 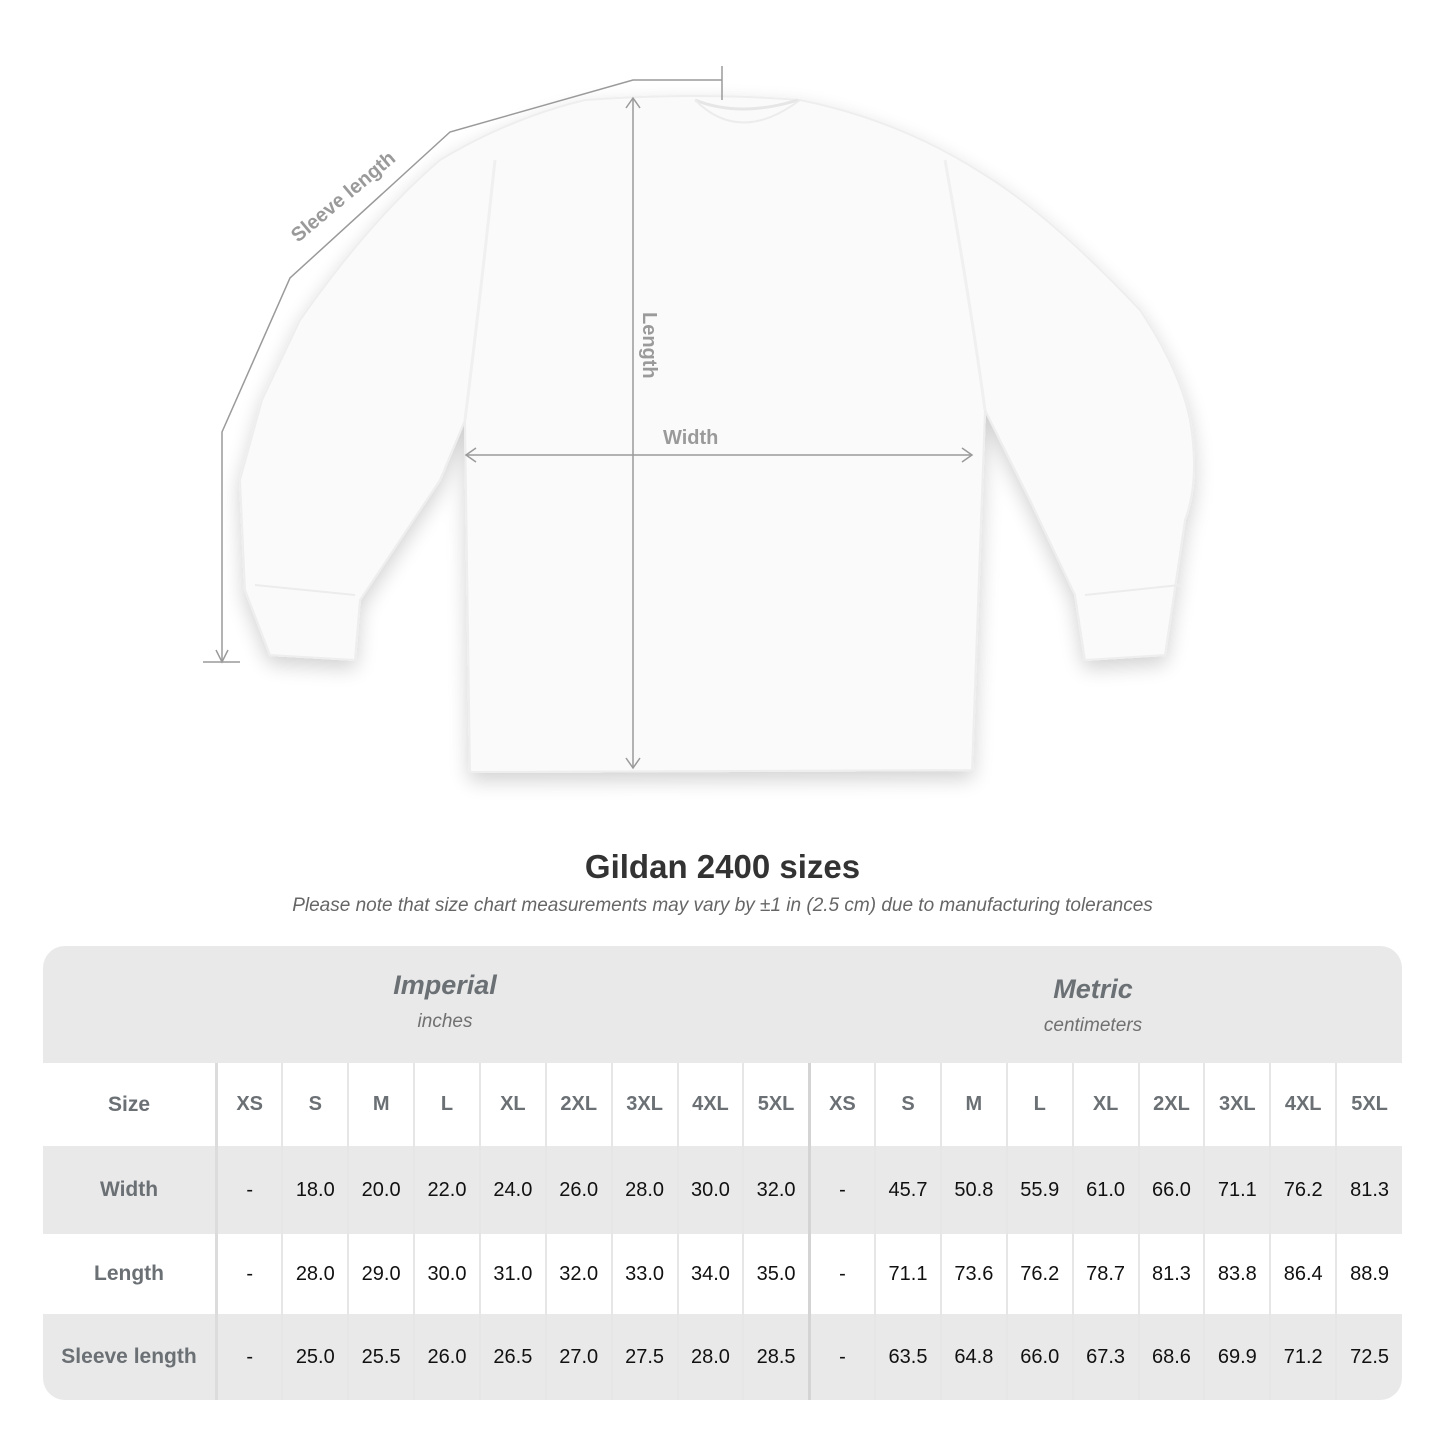 What do you see at coordinates (1093, 1025) in the screenshot?
I see `metric-unit: centimeters` at bounding box center [1093, 1025].